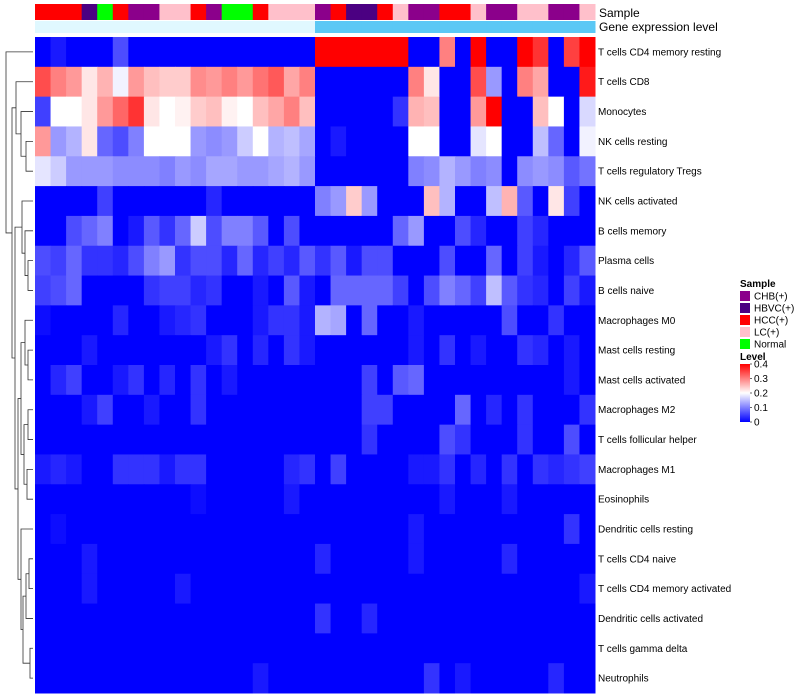 The width and height of the screenshot is (800, 700). What do you see at coordinates (637, 410) in the screenshot?
I see `row-label: Macrophages M2` at bounding box center [637, 410].